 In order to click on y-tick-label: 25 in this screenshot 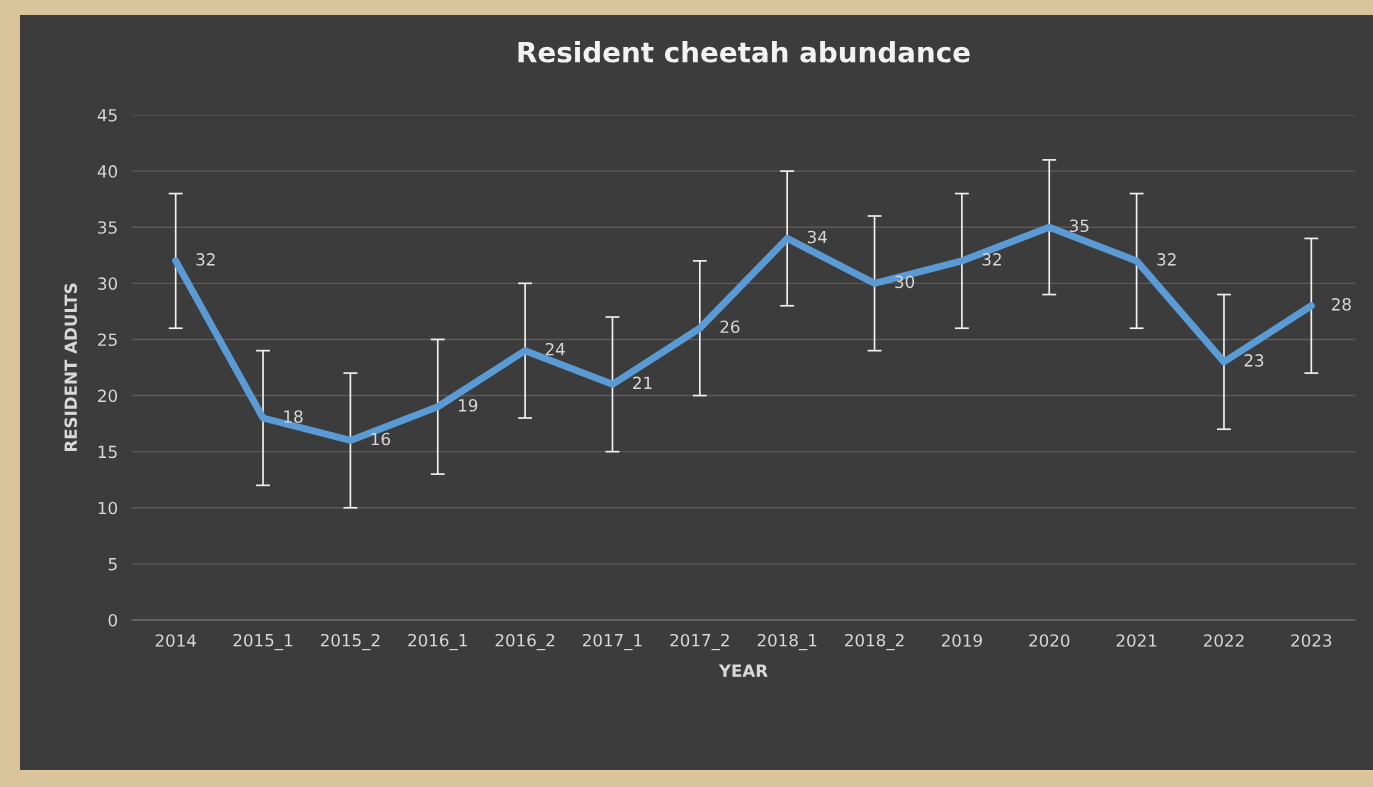, I will do `click(107, 340)`.